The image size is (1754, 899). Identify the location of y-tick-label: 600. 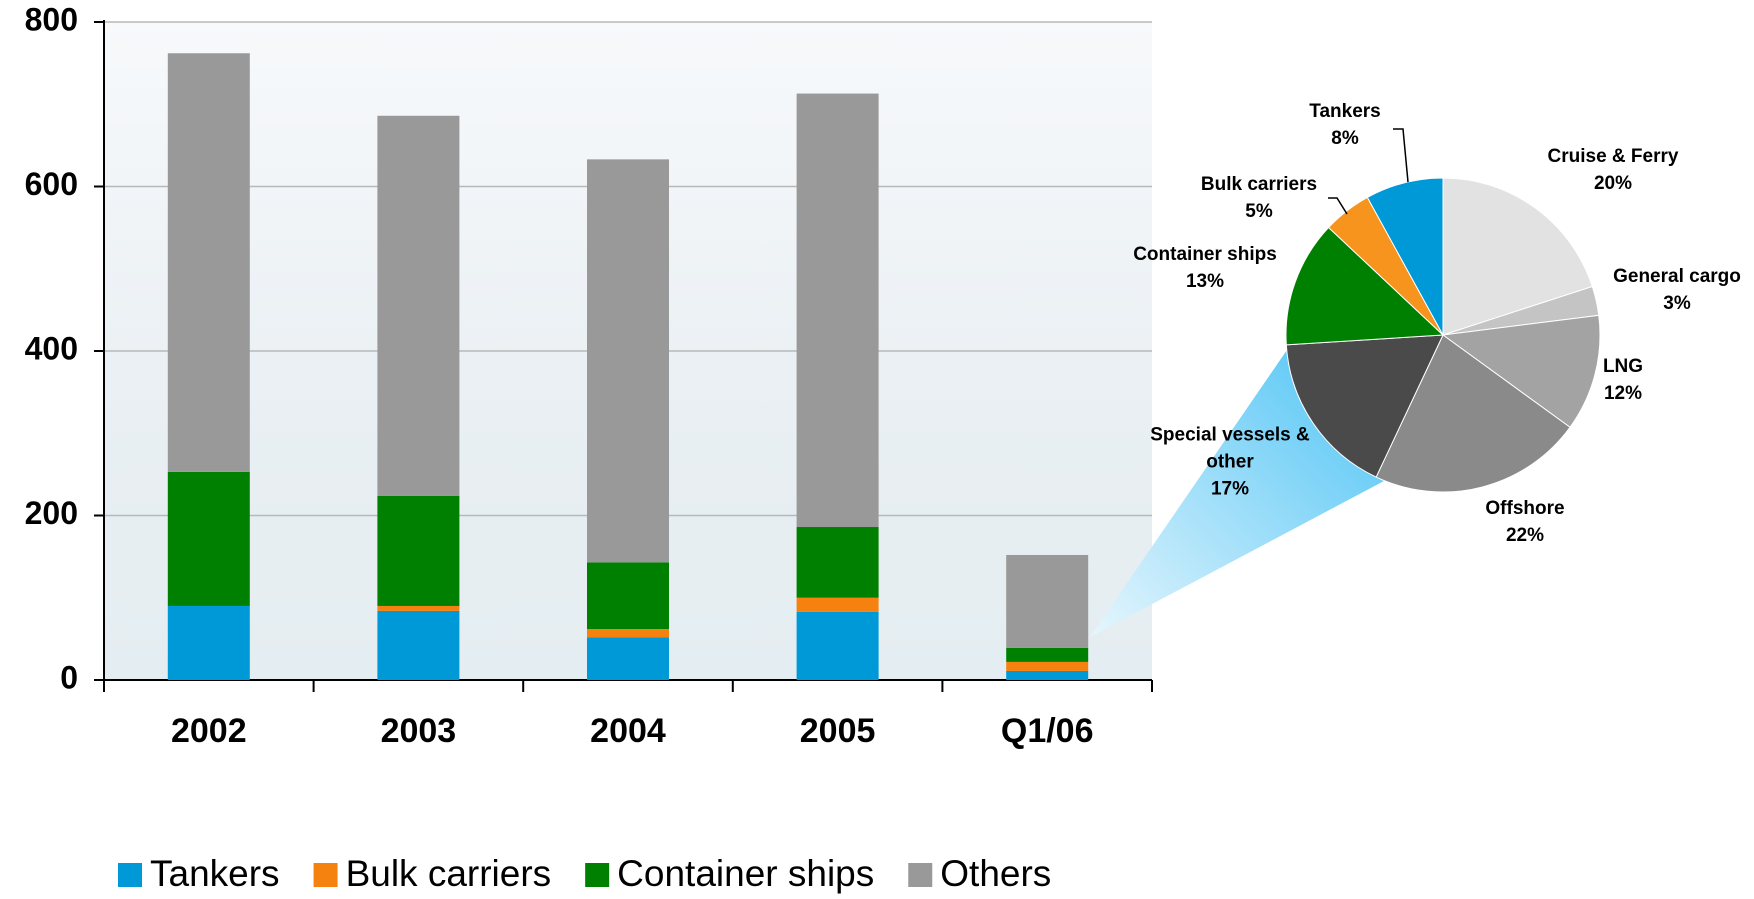
(51, 184).